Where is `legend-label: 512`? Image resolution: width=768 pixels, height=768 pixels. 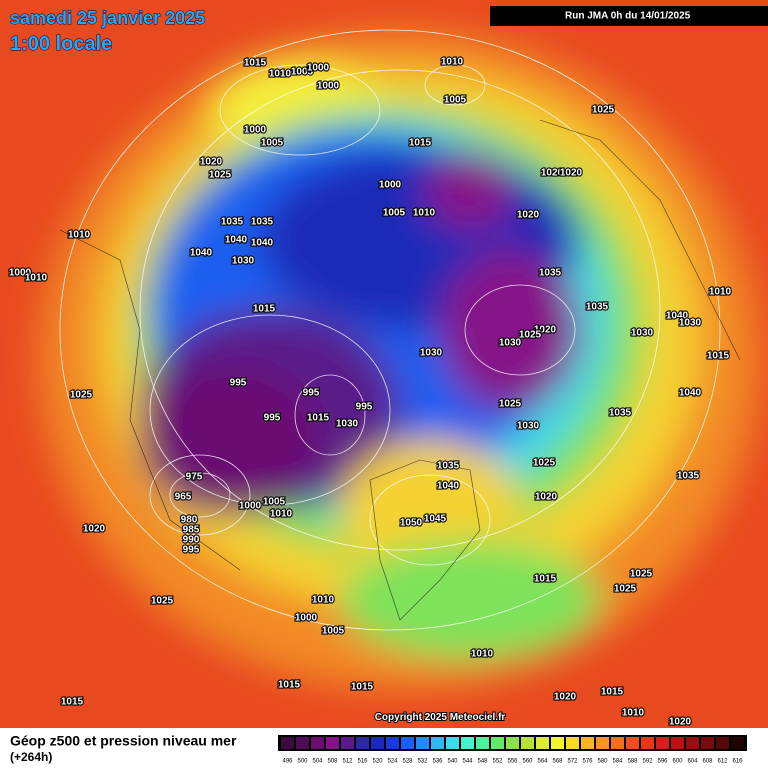 legend-label: 512 is located at coordinates (347, 762).